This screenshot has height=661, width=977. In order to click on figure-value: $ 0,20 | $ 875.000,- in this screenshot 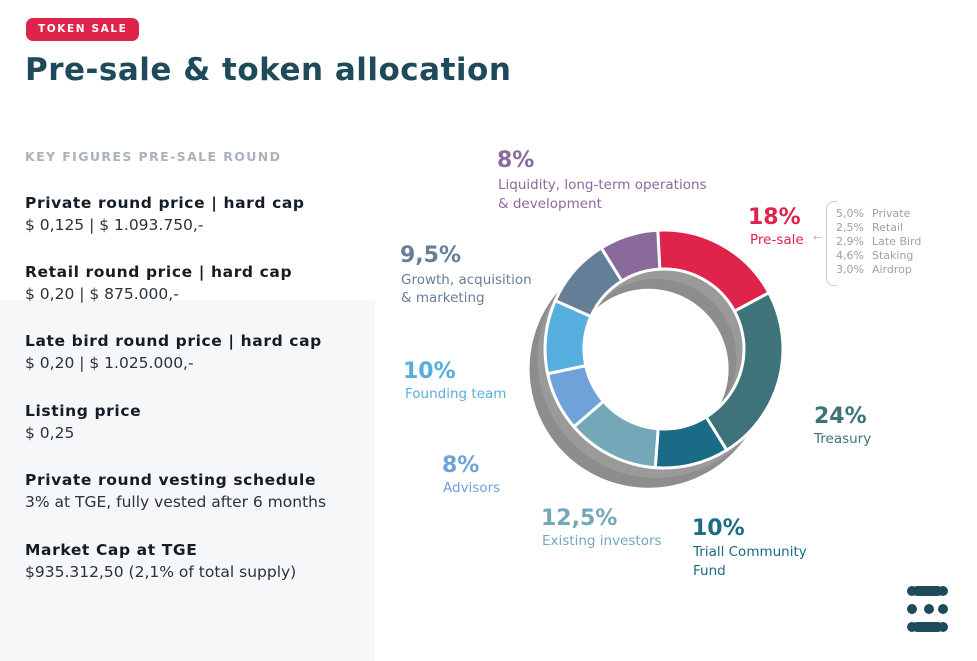, I will do `click(102, 294)`.